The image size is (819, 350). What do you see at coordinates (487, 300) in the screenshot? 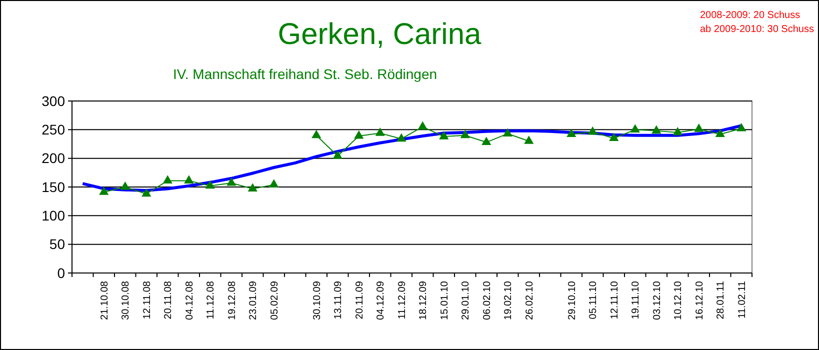
I see `x-tick-label: 06.02.10` at bounding box center [487, 300].